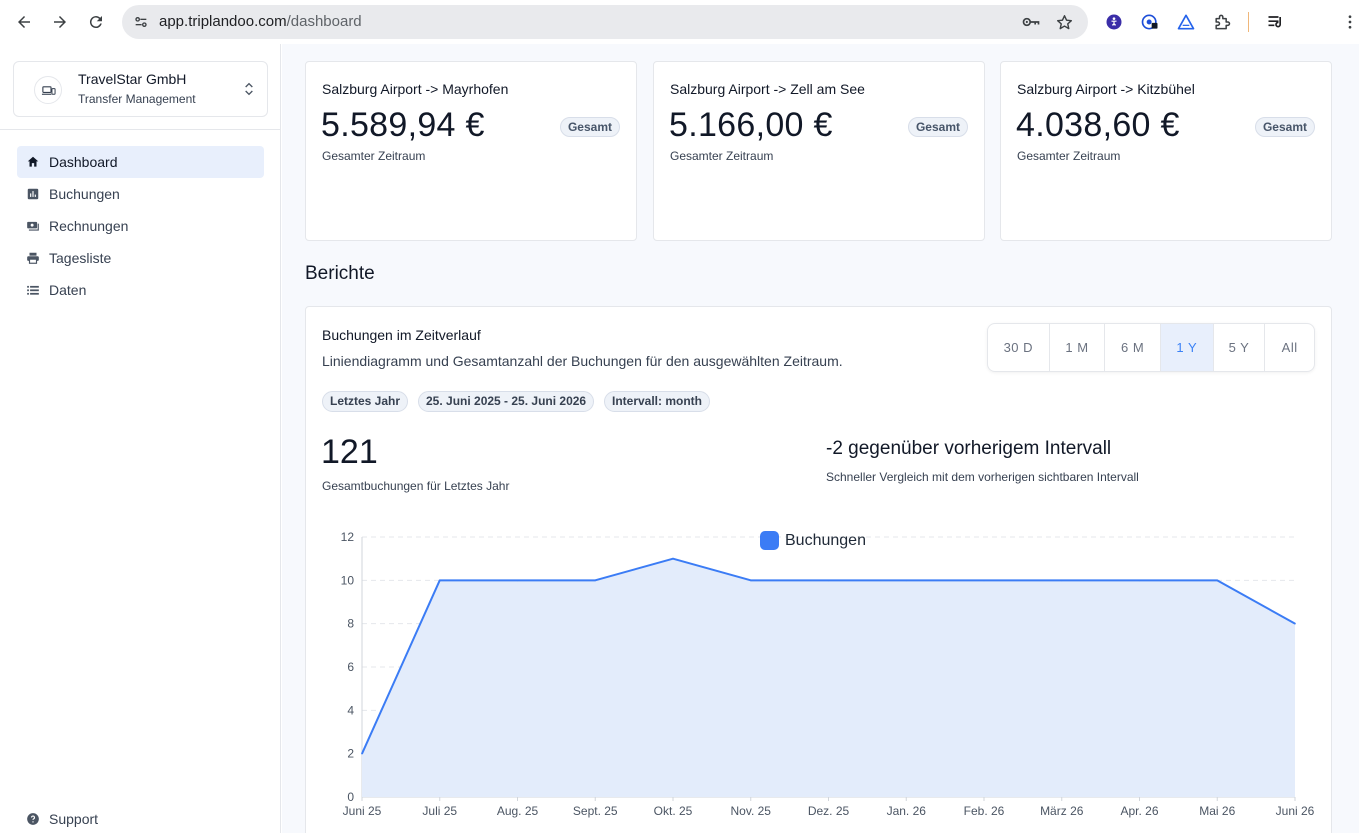  I want to click on range-button-1y: 1 Y, so click(1187, 347).